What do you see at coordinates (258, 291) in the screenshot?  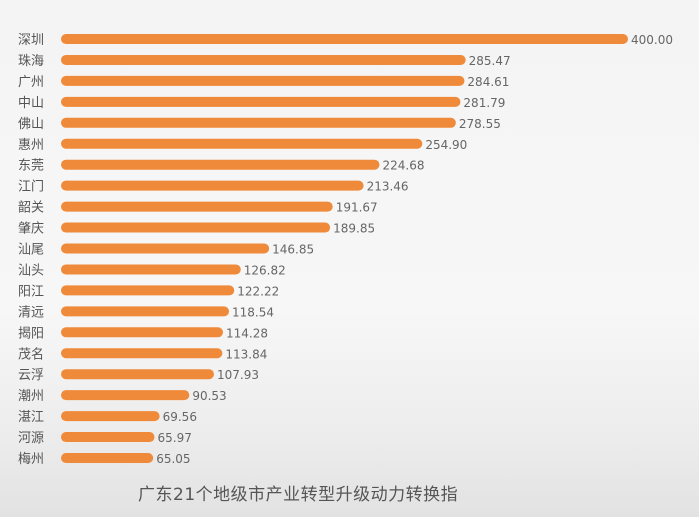 I see `value-label: 122.22` at bounding box center [258, 291].